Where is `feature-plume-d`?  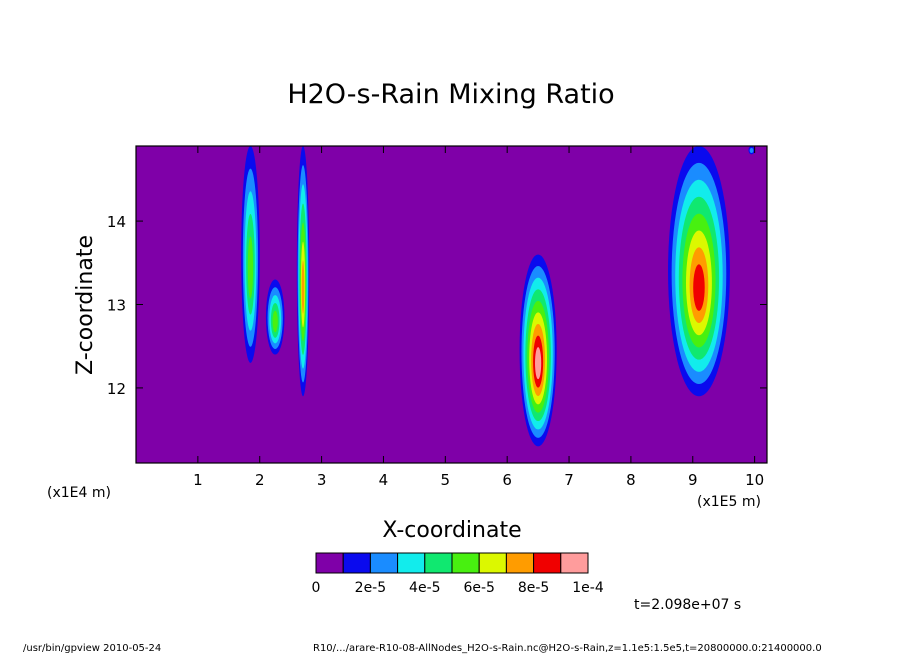 feature-plume-d is located at coordinates (699, 271).